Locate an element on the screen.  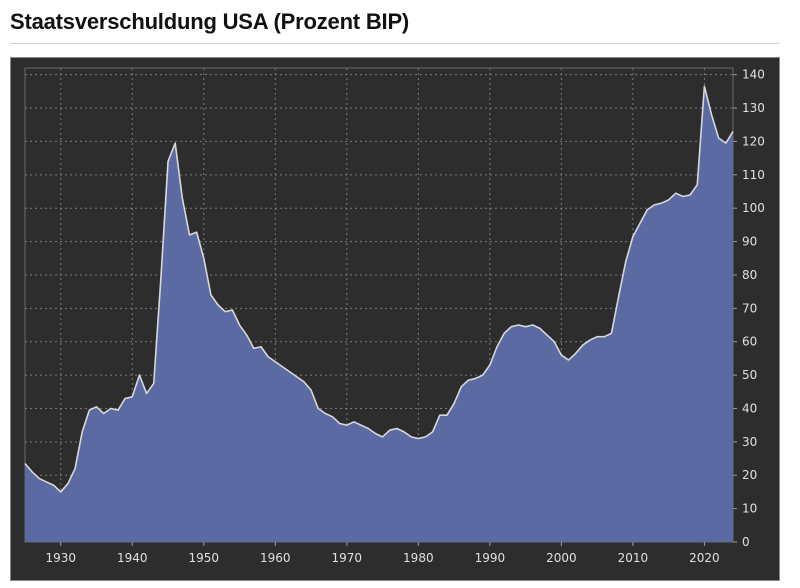
y-tick-label: 100 is located at coordinates (753, 208).